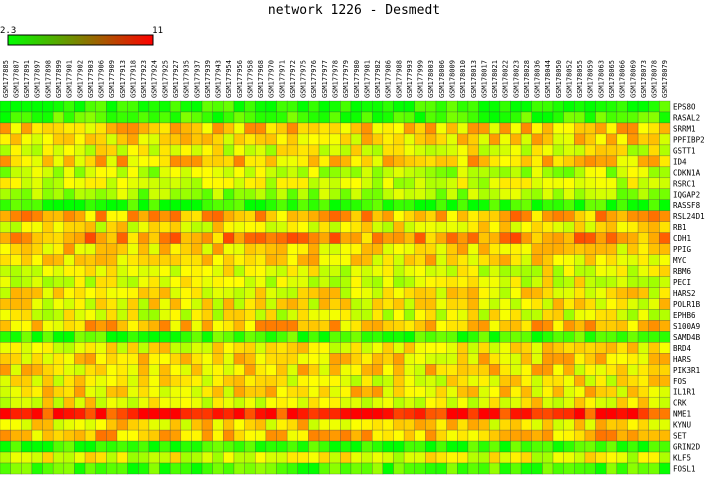 Image resolution: width=713 pixels, height=480 pixels. What do you see at coordinates (689, 216) in the screenshot?
I see `row-label: RSL24D1` at bounding box center [689, 216].